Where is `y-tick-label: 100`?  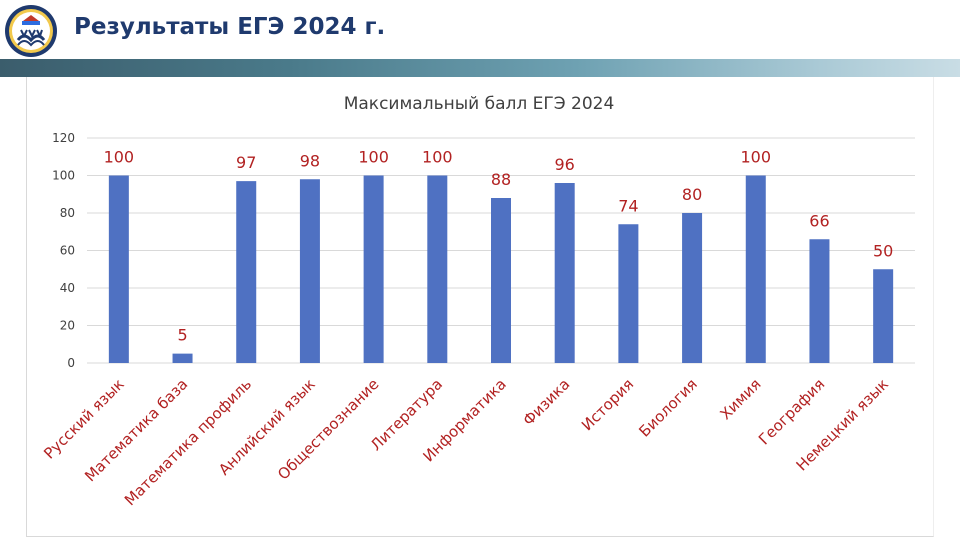
y-tick-label: 100 is located at coordinates (63, 176).